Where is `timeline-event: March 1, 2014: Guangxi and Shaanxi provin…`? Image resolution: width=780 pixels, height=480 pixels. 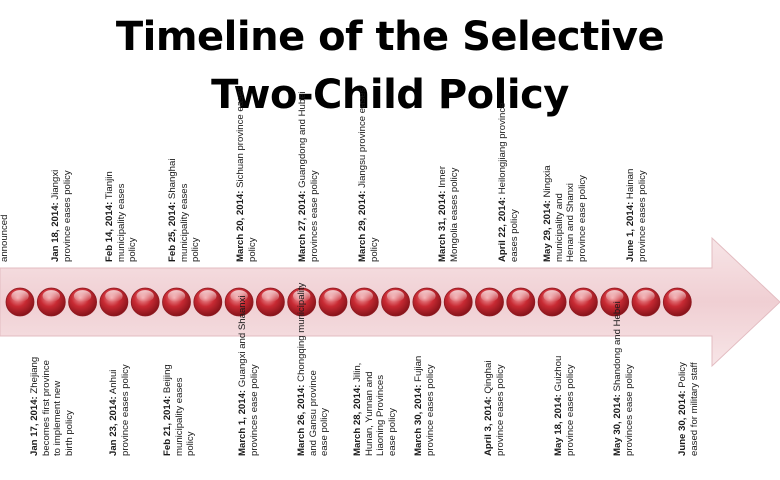
timeline-event: March 1, 2014: Guangxi and Shaanxi provin… is located at coordinates (248, 375).